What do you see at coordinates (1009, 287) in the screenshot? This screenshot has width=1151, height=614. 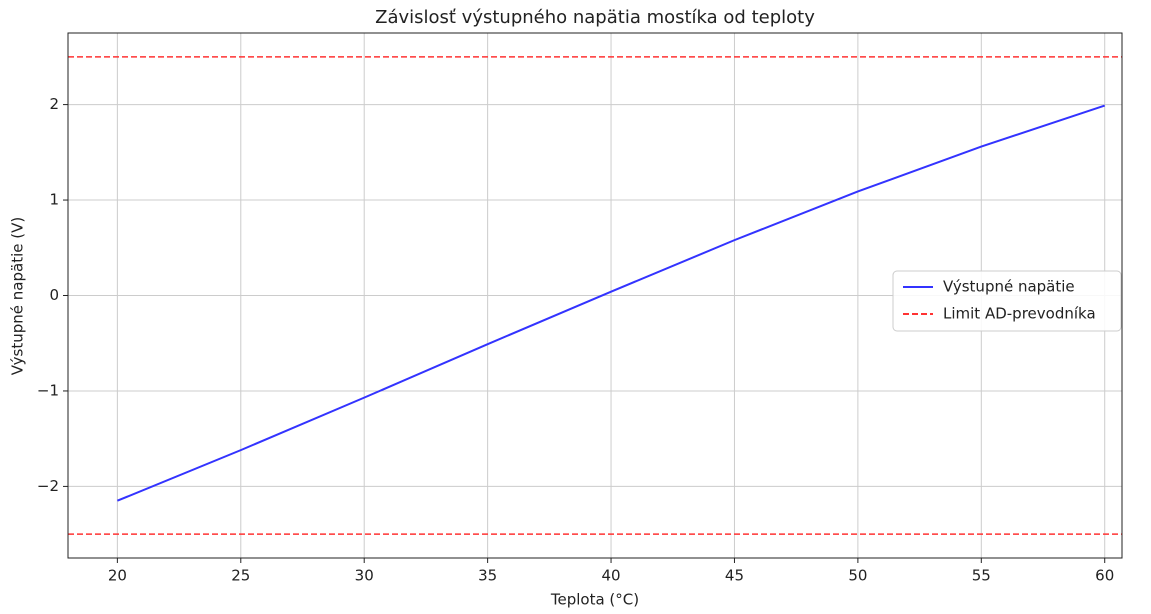 I see `legend-label: Výstupné napätie` at bounding box center [1009, 287].